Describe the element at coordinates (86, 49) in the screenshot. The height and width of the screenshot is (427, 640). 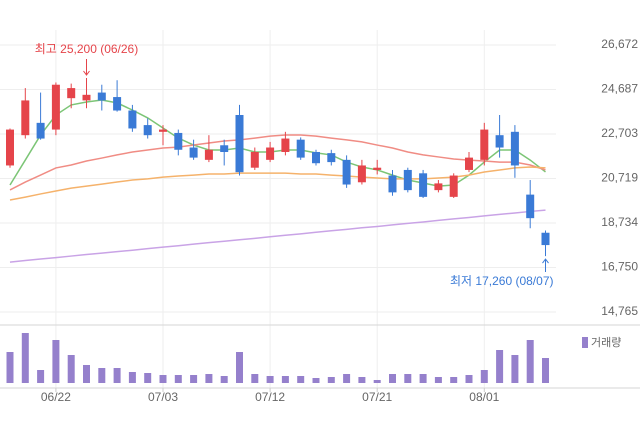
I see `high-annotation: 최고 25,200 (06/26)` at that location.